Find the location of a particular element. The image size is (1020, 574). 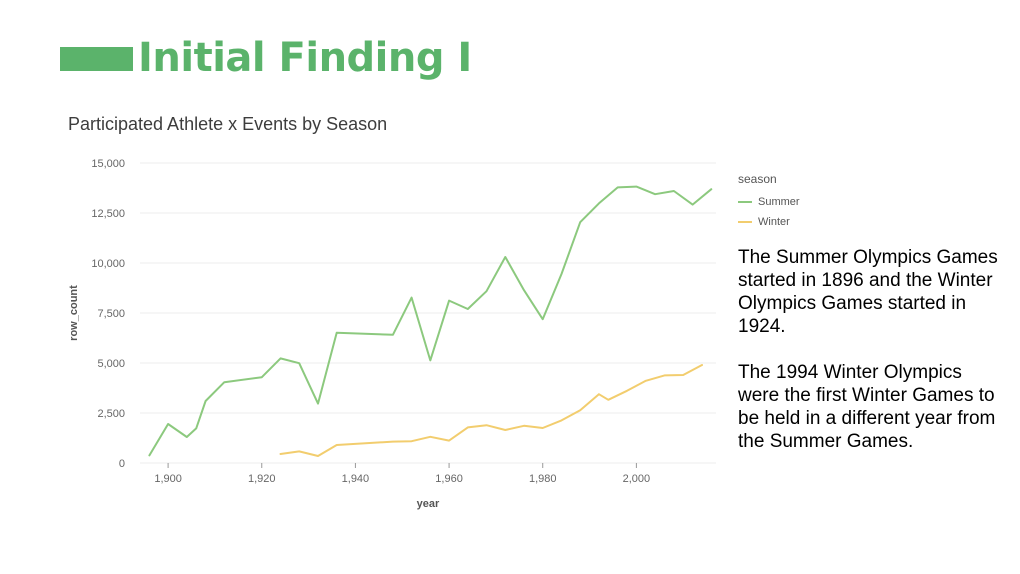

y-tick-label: 0 is located at coordinates (122, 464).